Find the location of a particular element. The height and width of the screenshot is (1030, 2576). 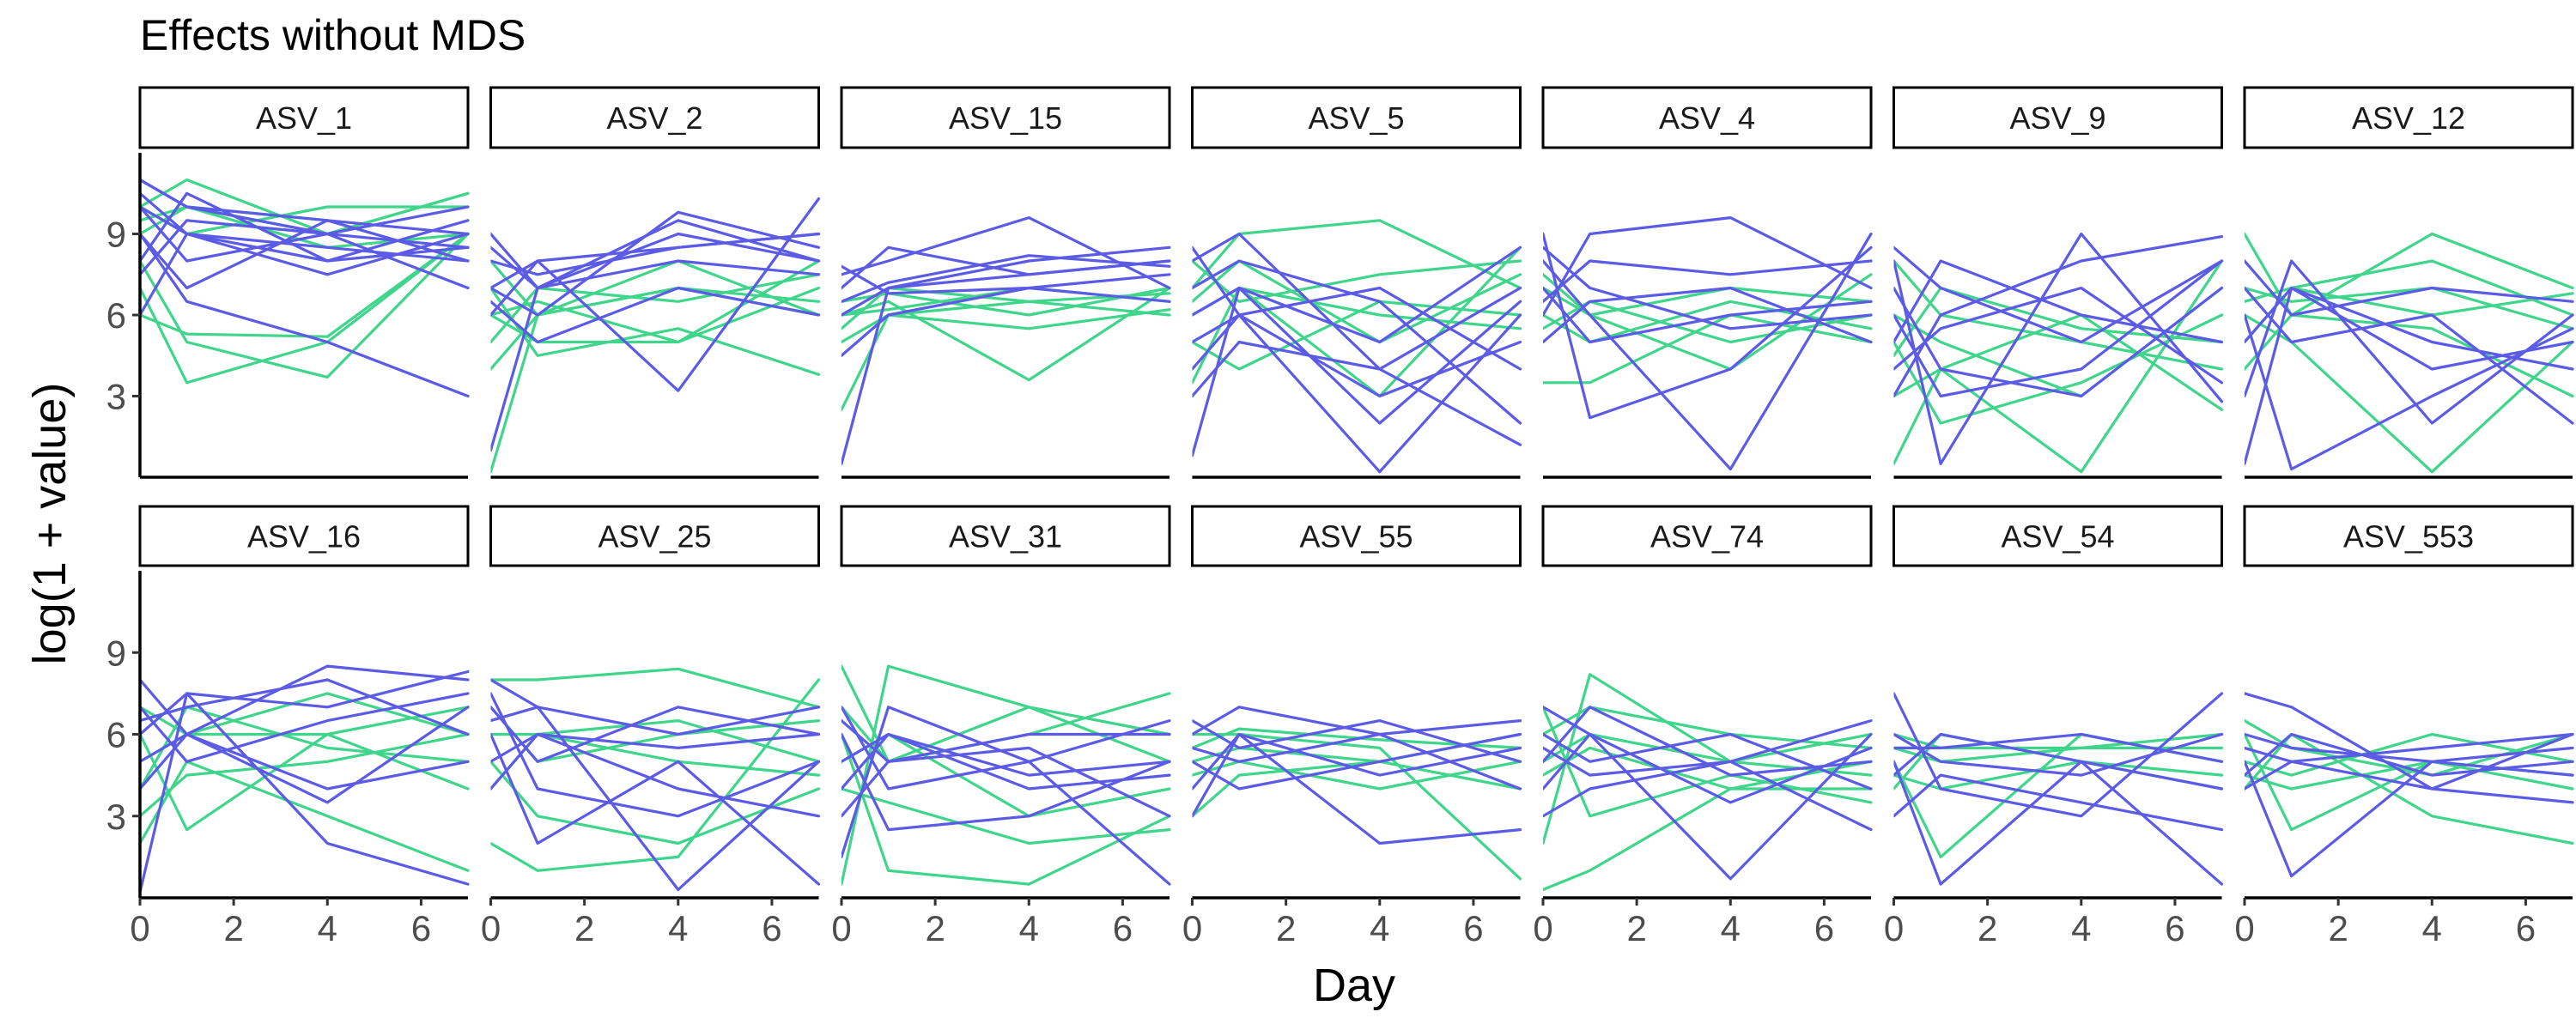

facet-panel: ASV_55 0 2 4 6 is located at coordinates (1352, 726).